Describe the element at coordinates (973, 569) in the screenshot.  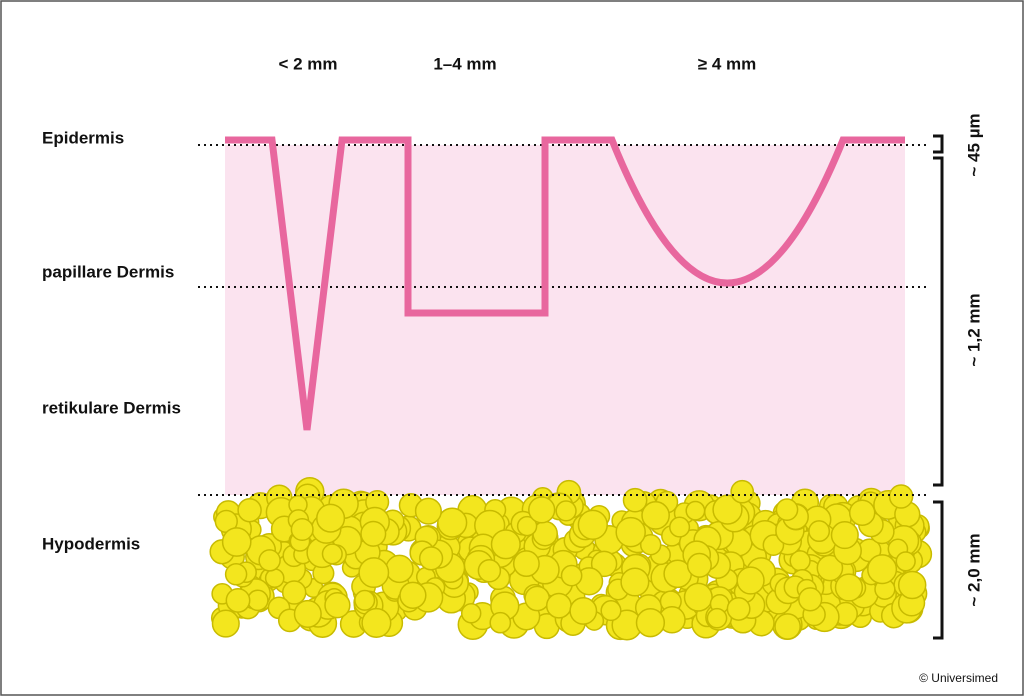
I see `measurement: ~ 2,0 mm` at that location.